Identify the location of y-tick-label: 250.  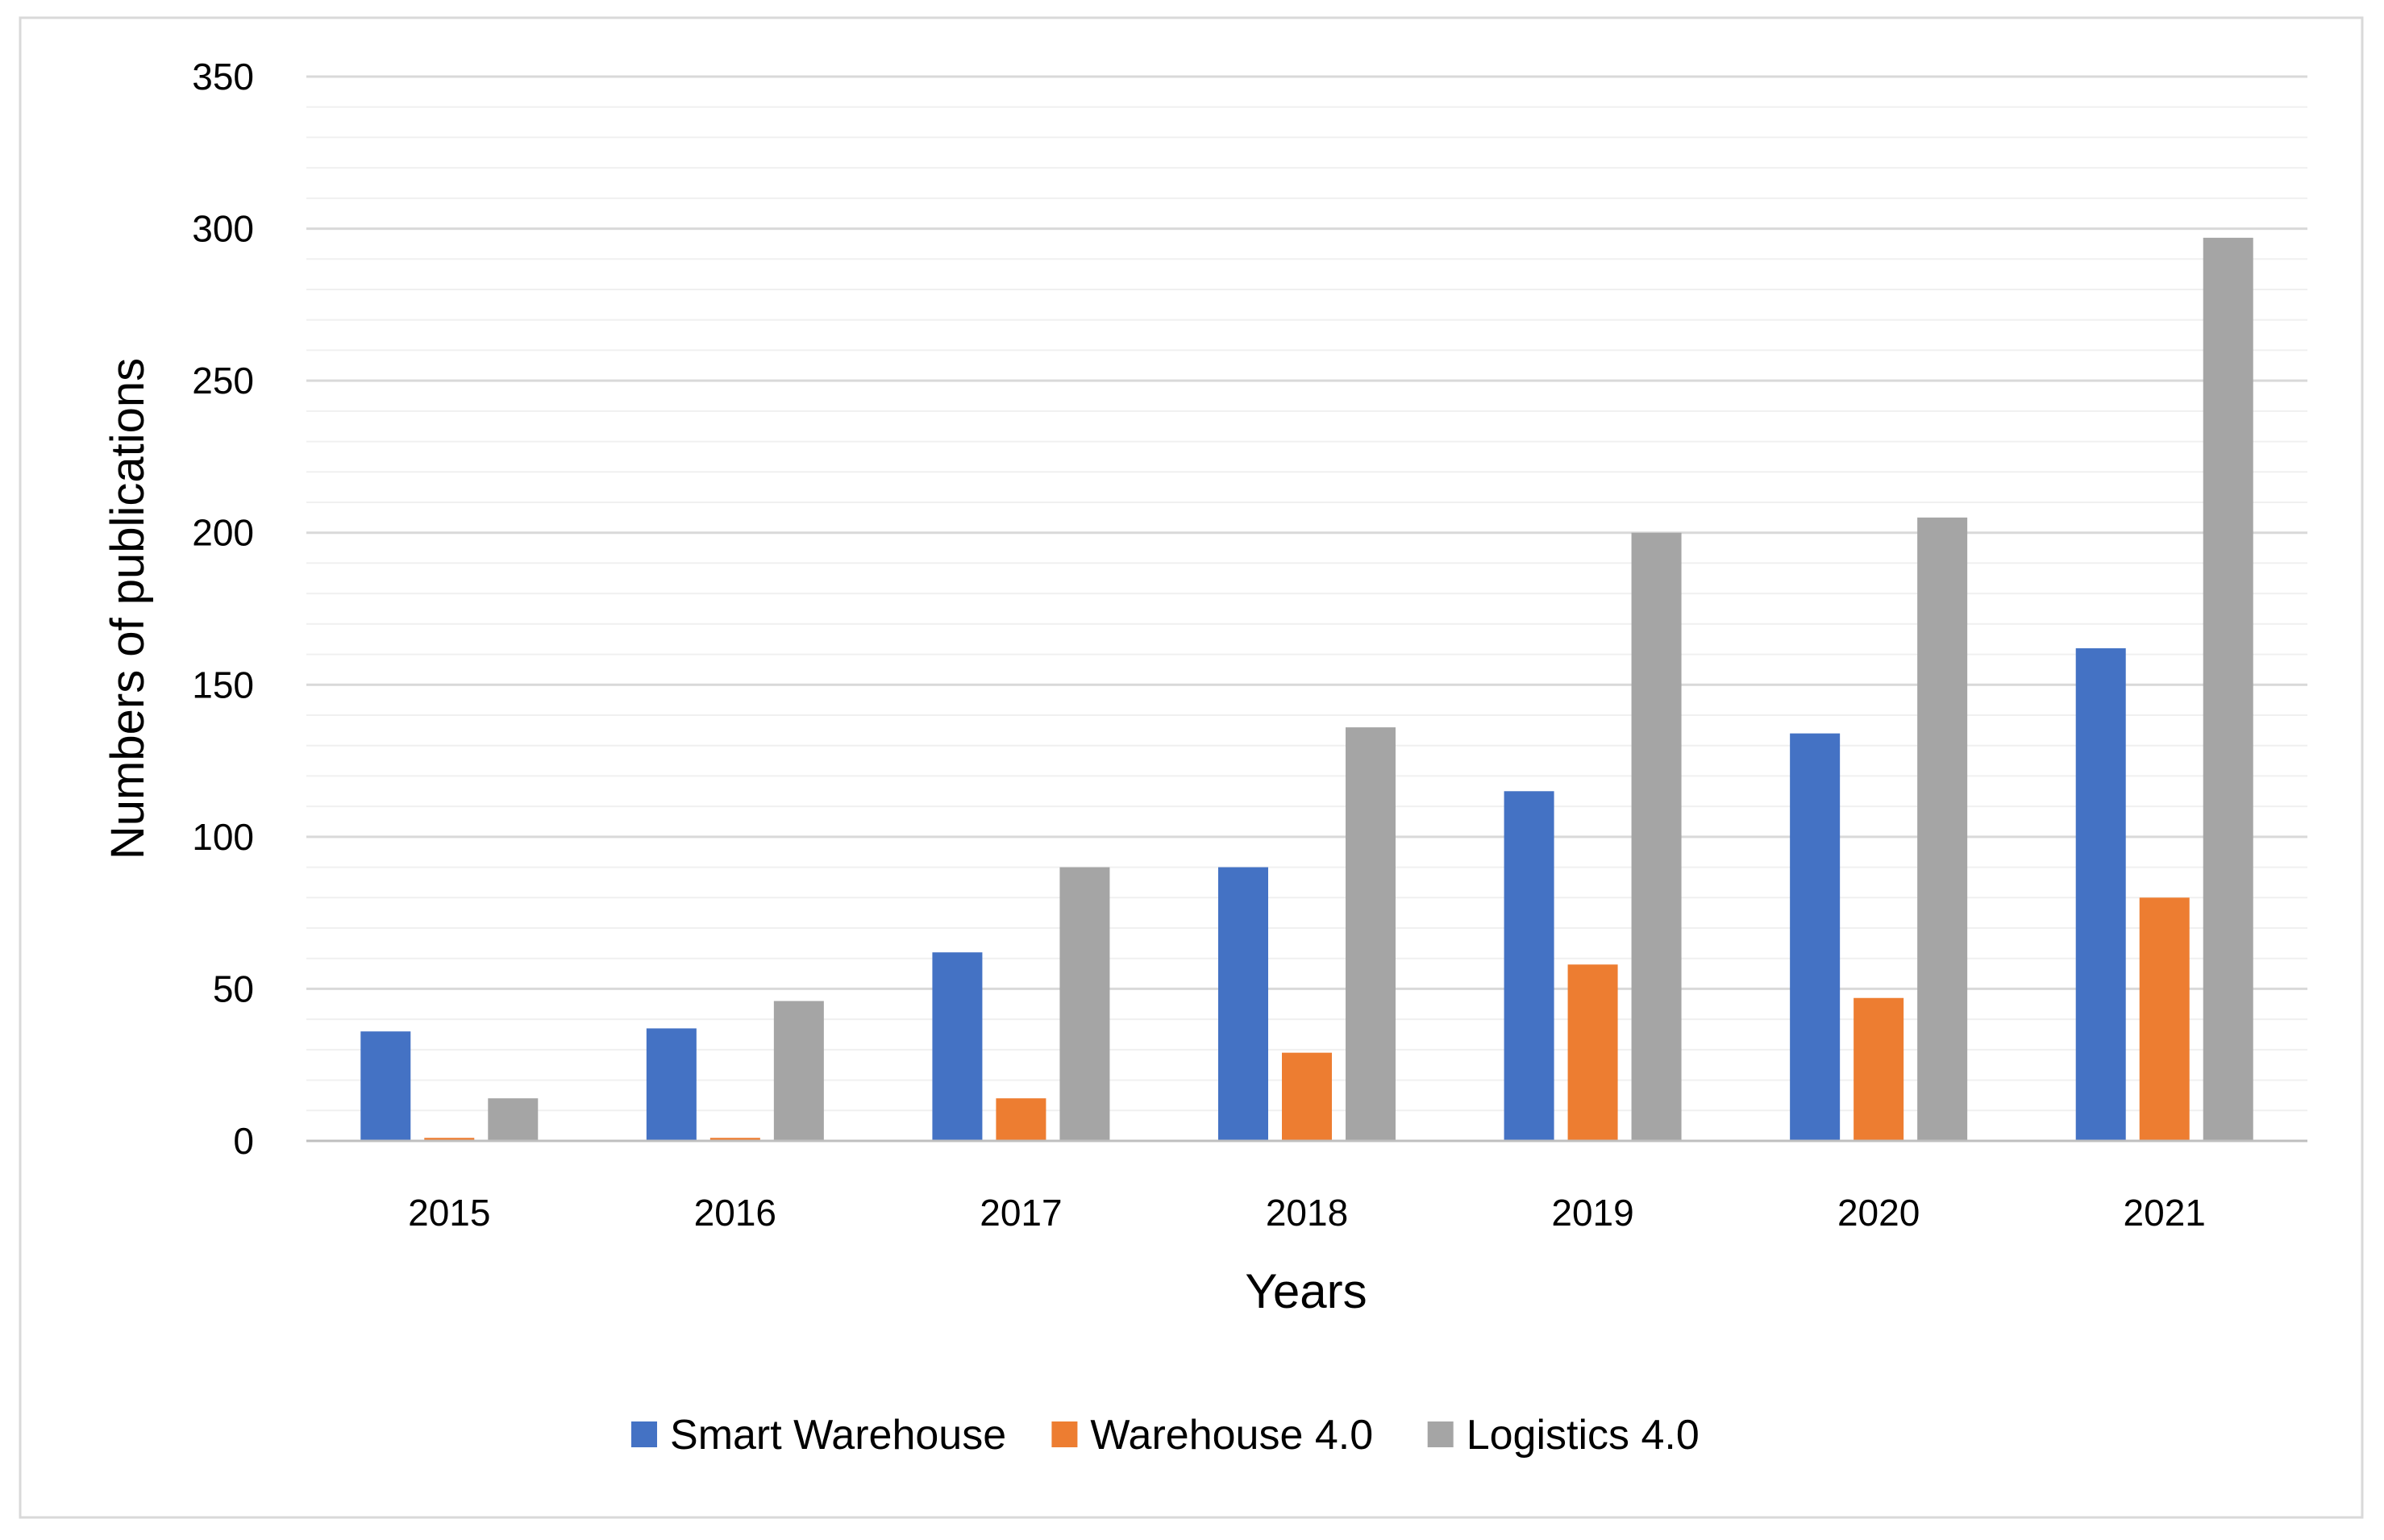
(223, 381).